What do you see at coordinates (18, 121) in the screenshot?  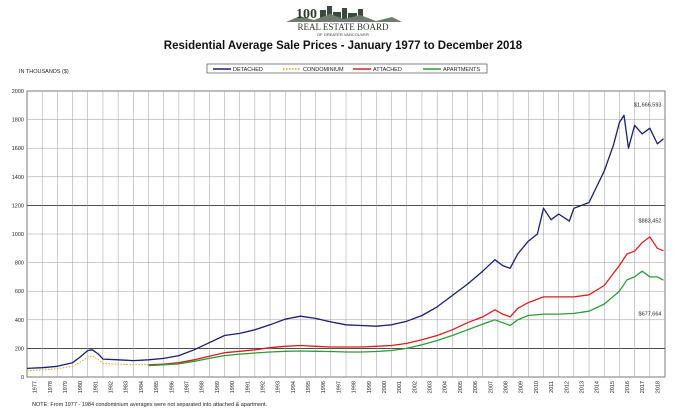 I see `y-tick-label: 1800` at bounding box center [18, 121].